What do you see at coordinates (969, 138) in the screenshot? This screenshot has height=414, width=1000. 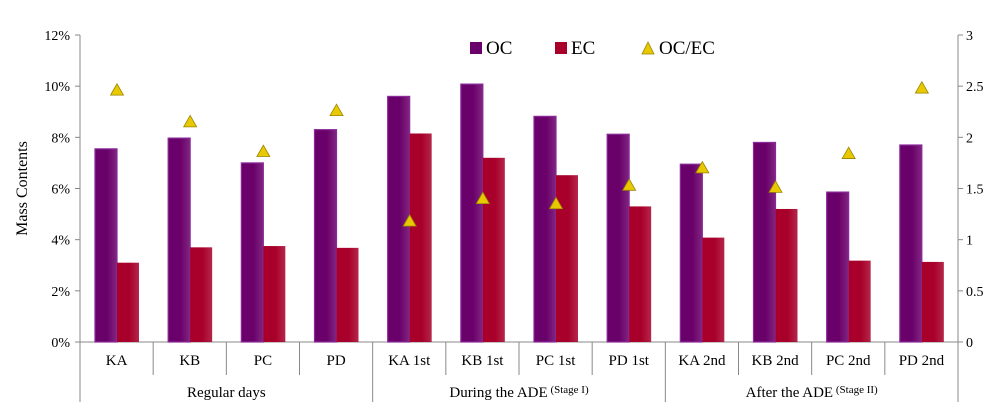 I see `y-right-tick-label: 2` at bounding box center [969, 138].